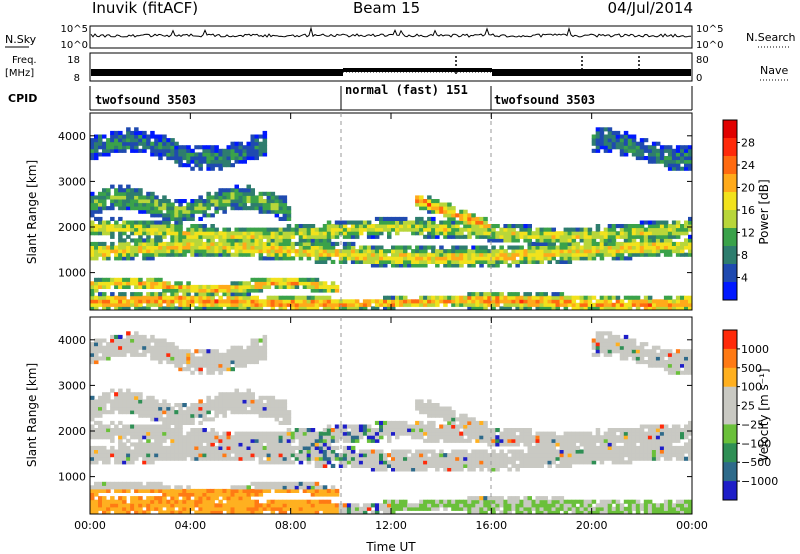 The height and width of the screenshot is (554, 800). What do you see at coordinates (709, 45) in the screenshot?
I see `nsearch-tick-low: 10^0` at bounding box center [709, 45].